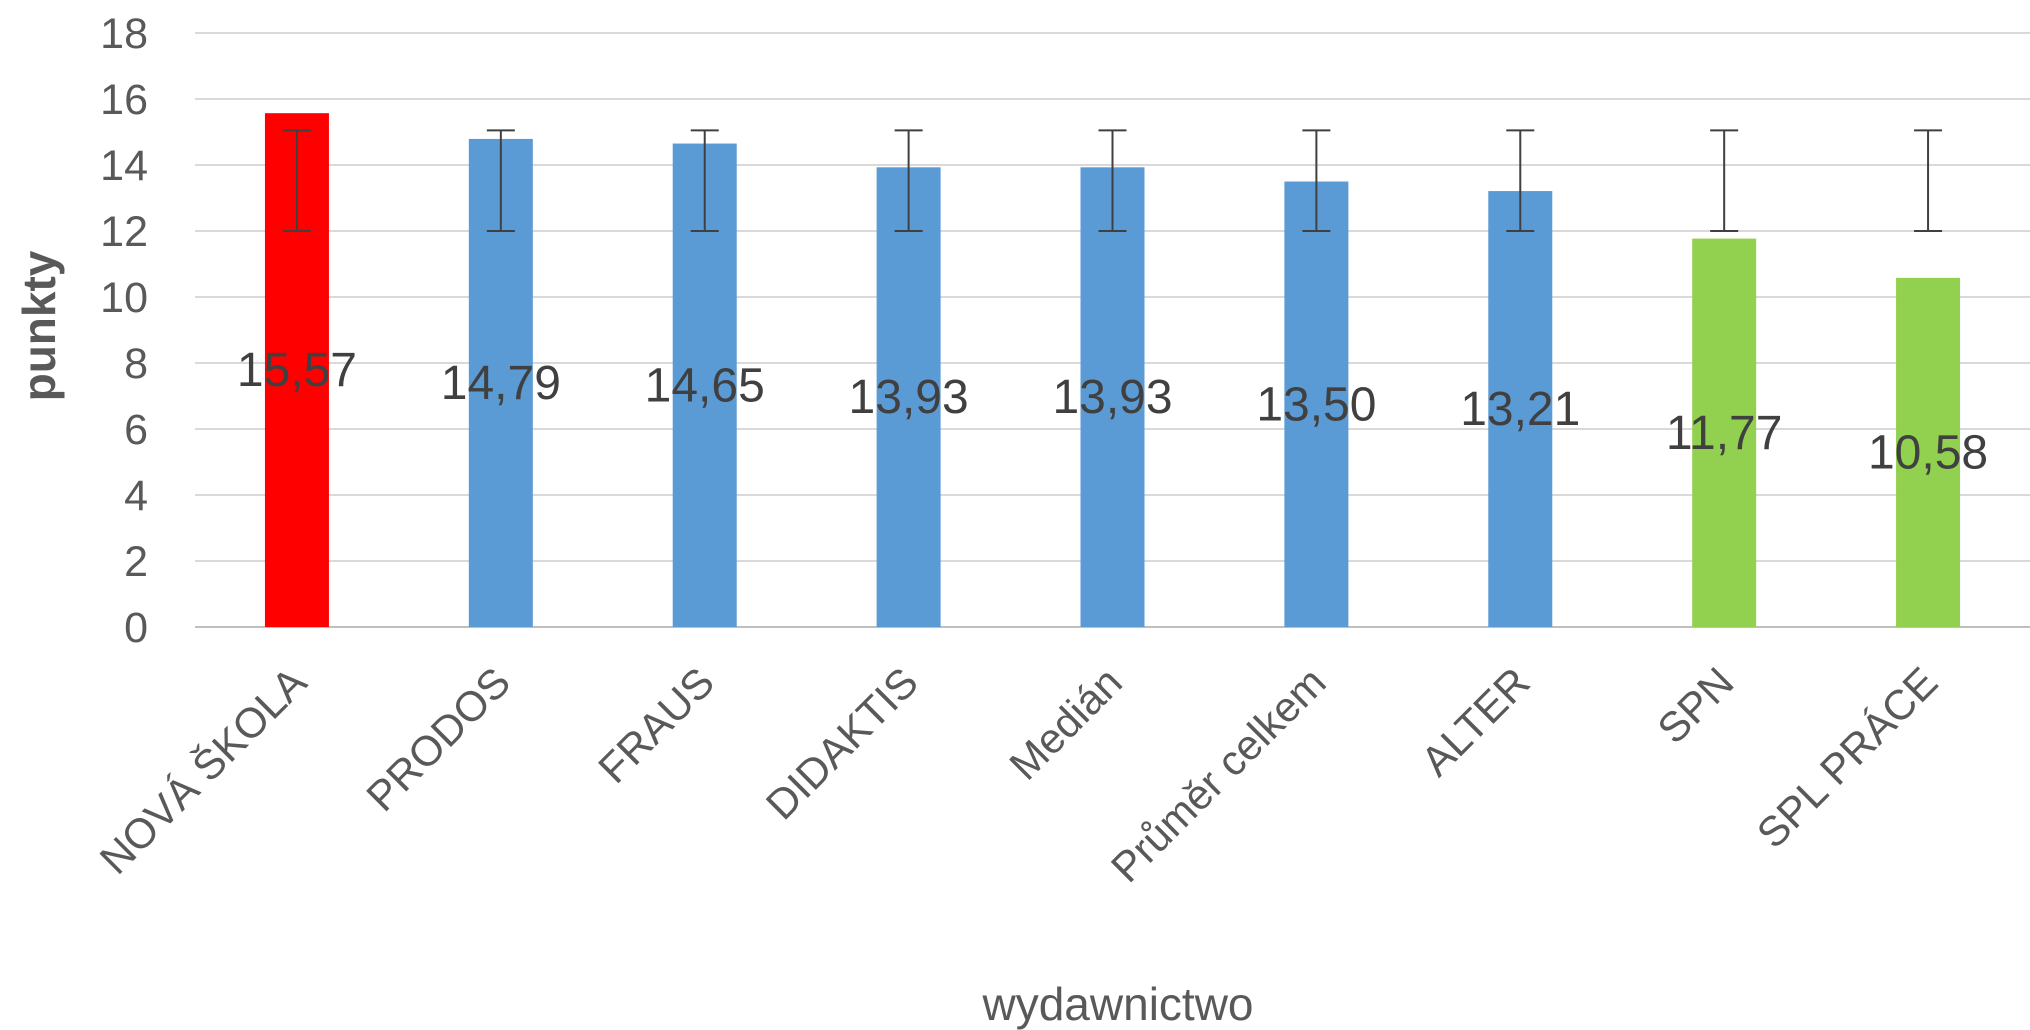 Image resolution: width=2030 pixels, height=1030 pixels. I want to click on category-label: Průměr celkem, so click(1218, 774).